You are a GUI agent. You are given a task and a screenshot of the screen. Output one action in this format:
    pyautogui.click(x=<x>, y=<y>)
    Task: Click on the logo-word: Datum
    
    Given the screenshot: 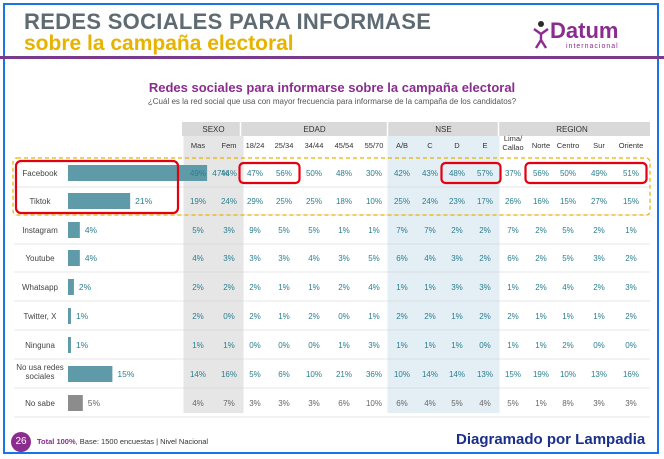 What is the action you would take?
    pyautogui.click(x=584, y=30)
    